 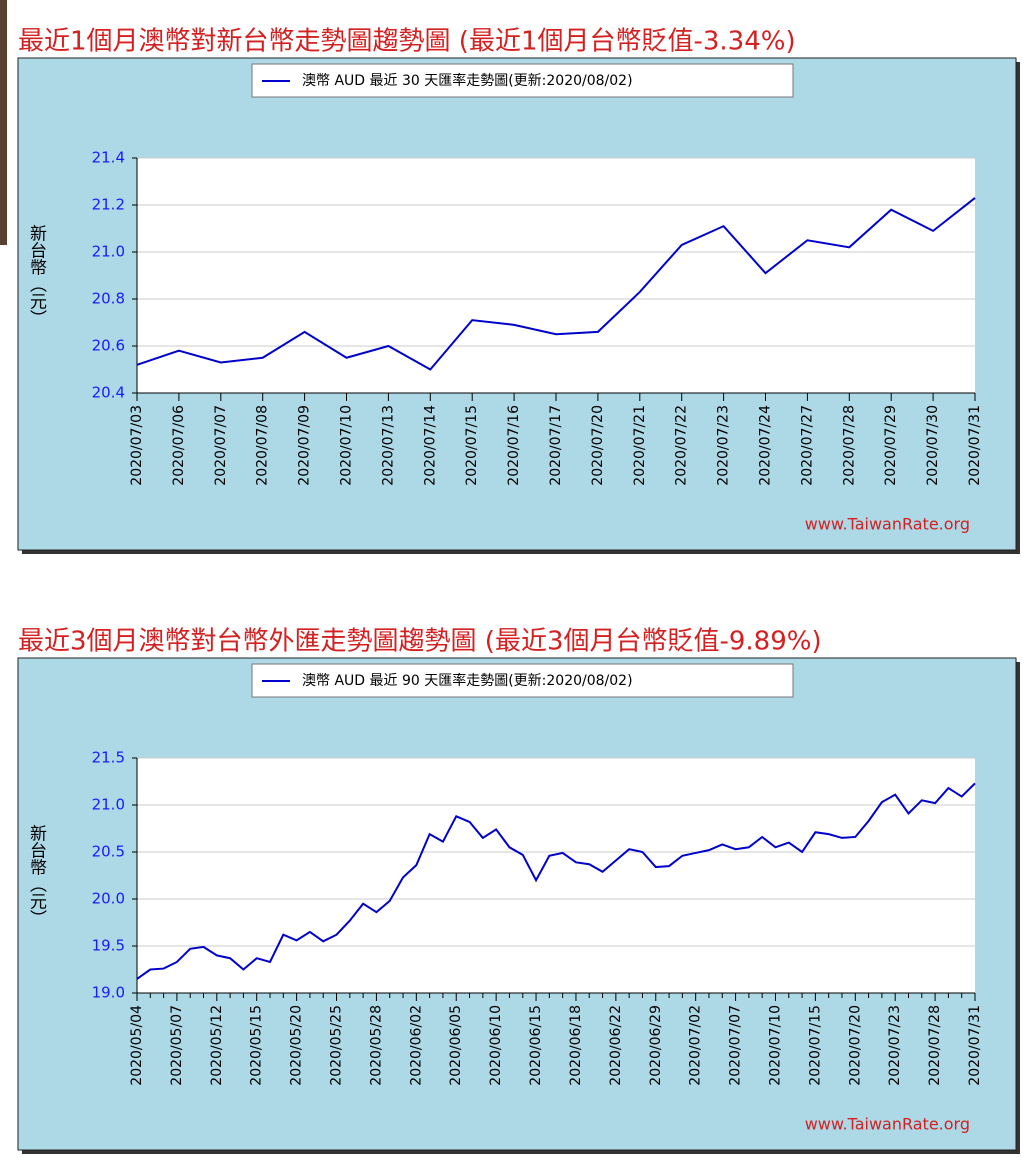 What do you see at coordinates (682, 445) in the screenshot?
I see `x-tick-label: 2020/07/22` at bounding box center [682, 445].